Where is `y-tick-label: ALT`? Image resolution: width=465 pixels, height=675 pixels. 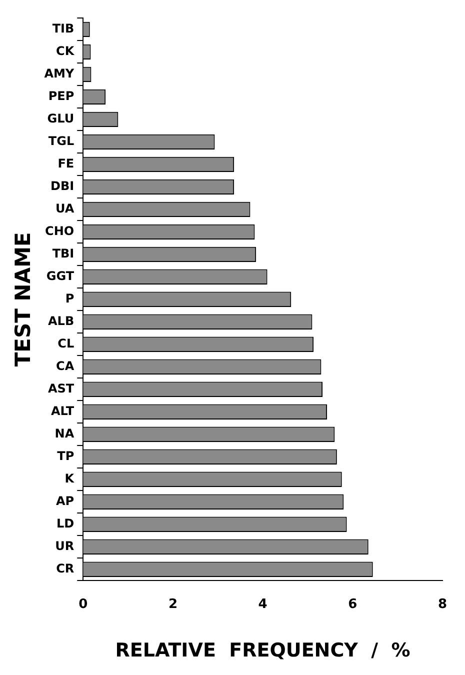
y-tick-label: ALT is located at coordinates (62, 411).